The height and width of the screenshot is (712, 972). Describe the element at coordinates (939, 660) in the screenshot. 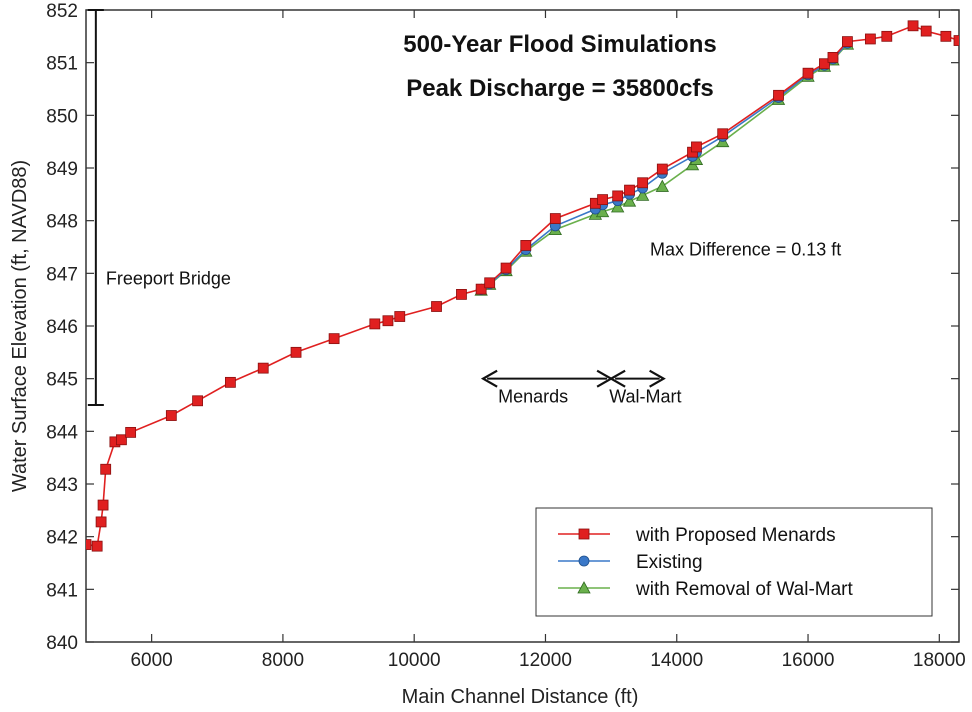

I see `x-tick-label: 18000` at that location.